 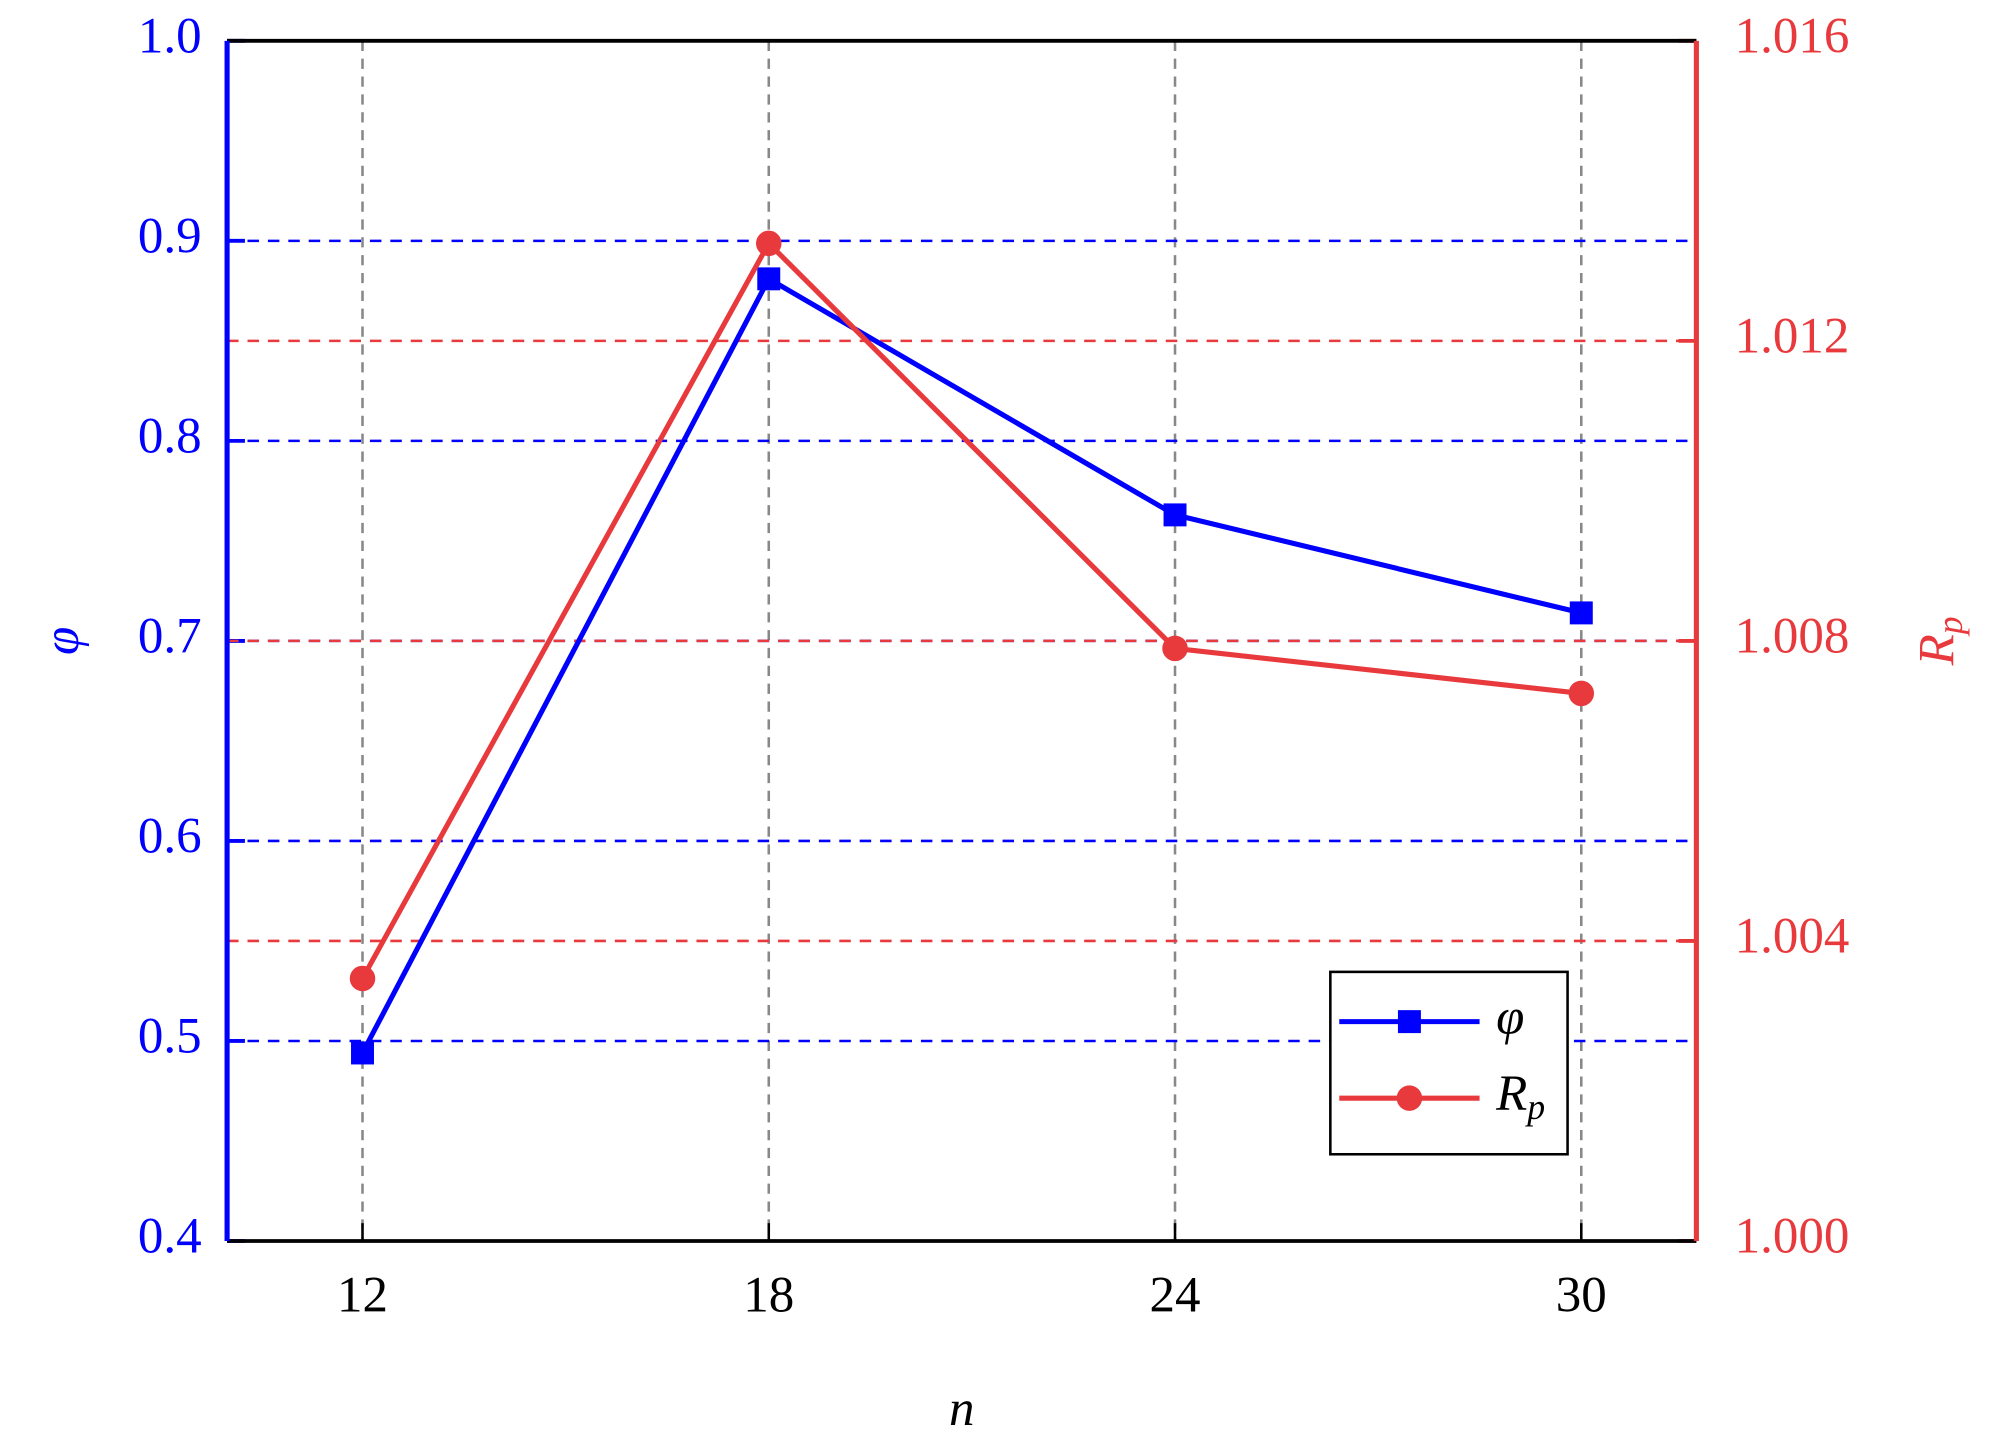 I want to click on y-tick-label: 0.9, so click(x=170, y=237).